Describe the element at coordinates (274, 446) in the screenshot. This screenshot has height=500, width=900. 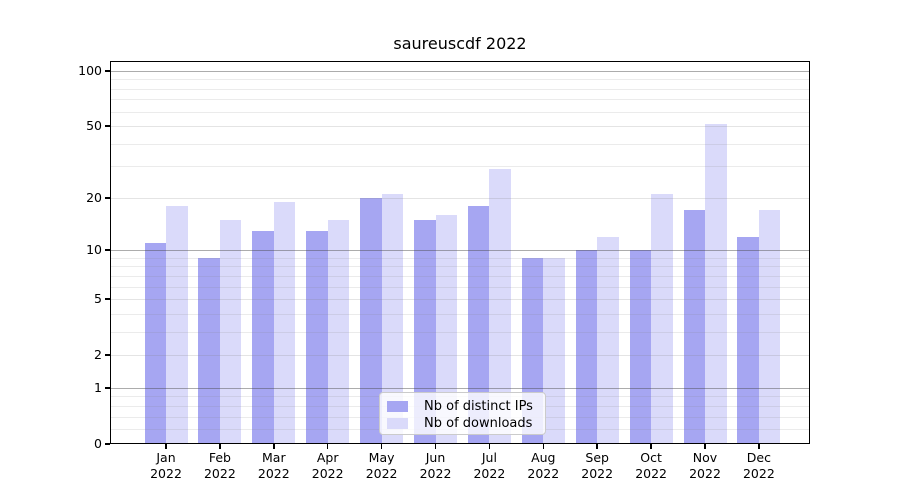
I see `x-tick-mark-mar` at that location.